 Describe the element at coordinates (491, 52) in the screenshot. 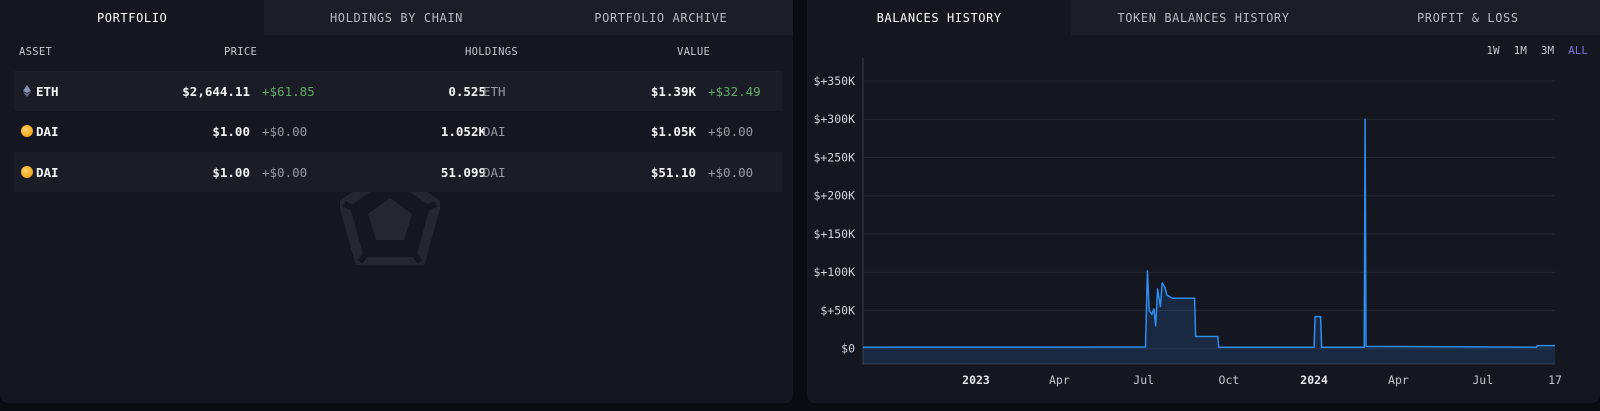

I see `column-header-holdings: HOLDINGS` at that location.